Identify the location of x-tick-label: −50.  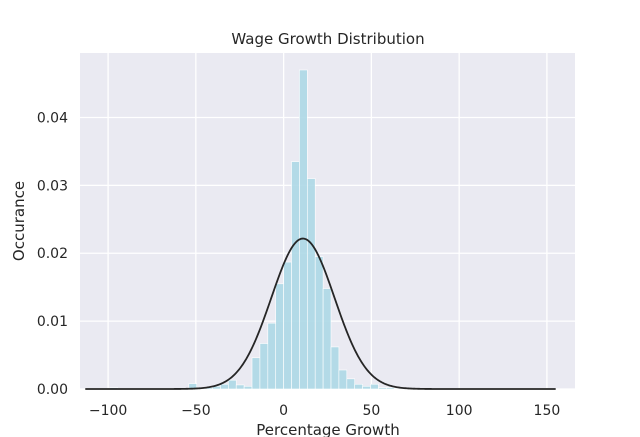
(196, 411).